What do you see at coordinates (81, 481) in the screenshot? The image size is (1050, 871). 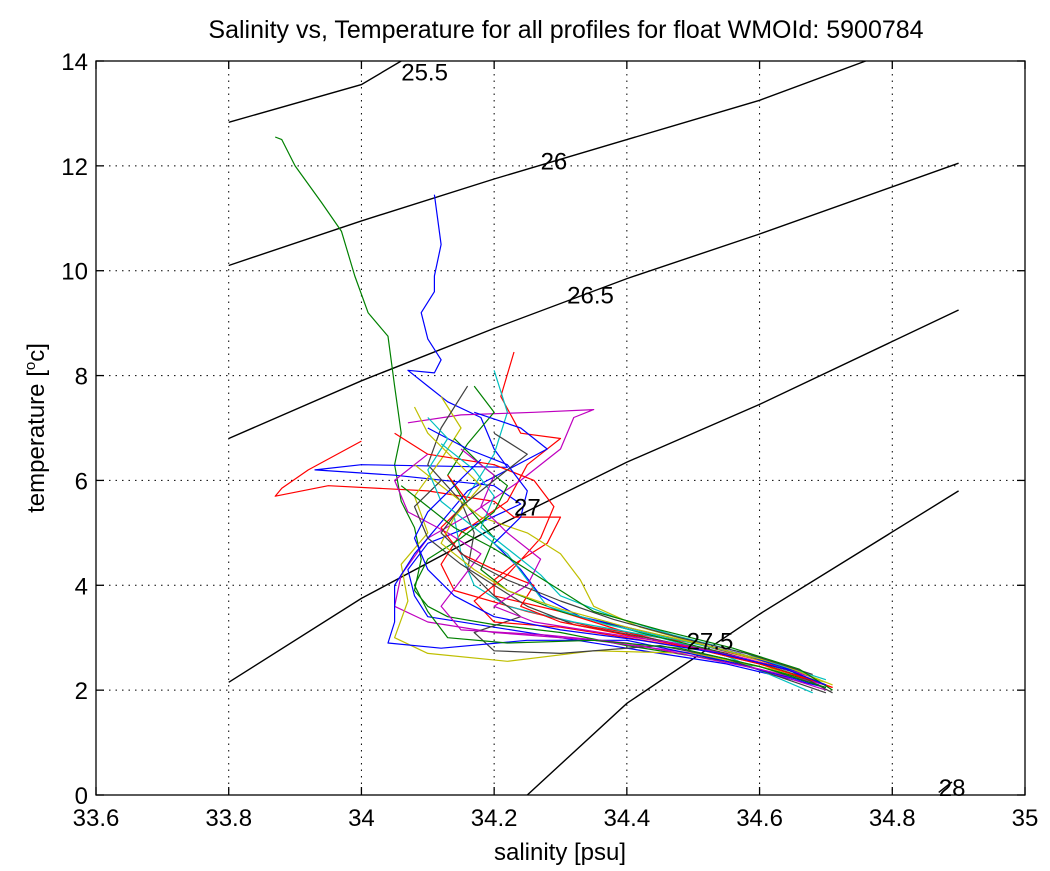 I see `y-tick-label: 6` at bounding box center [81, 481].